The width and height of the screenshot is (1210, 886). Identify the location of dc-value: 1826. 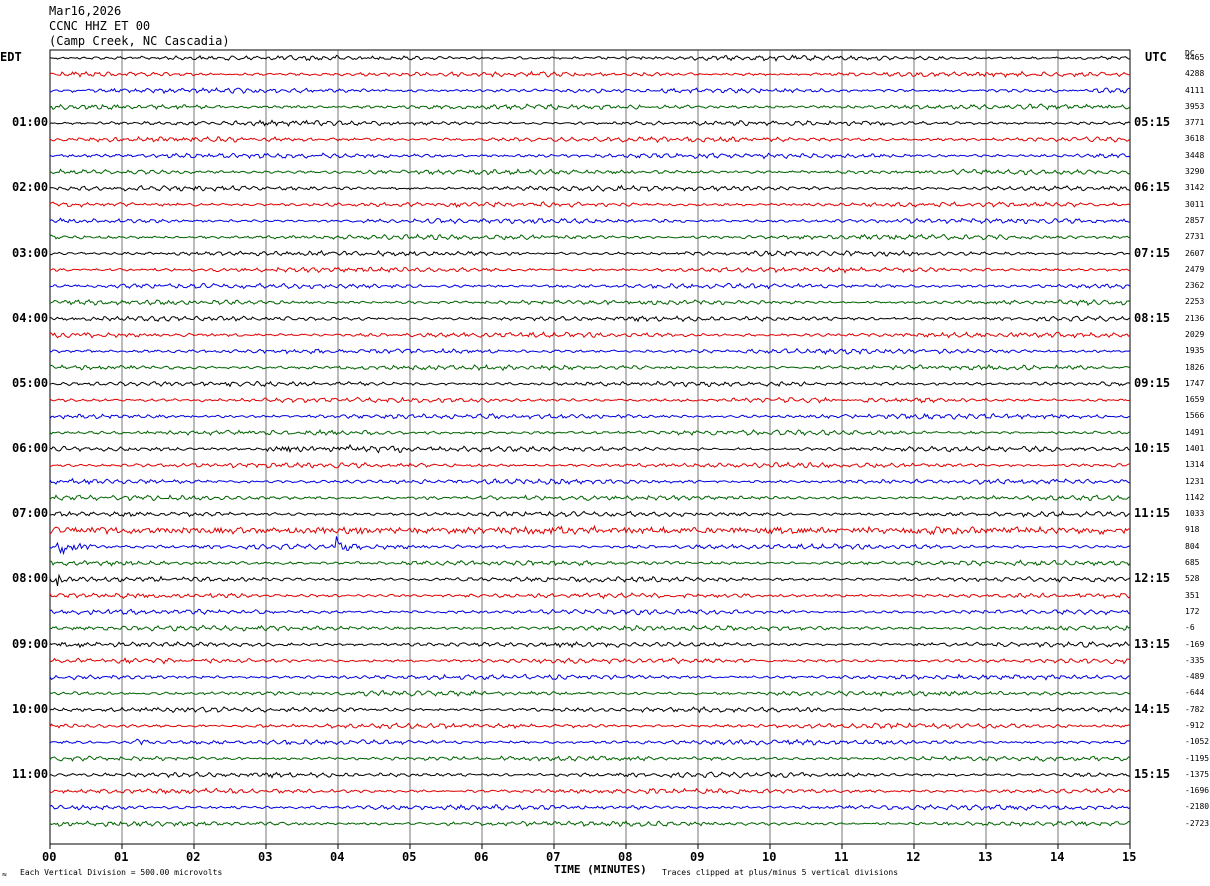
(1195, 367).